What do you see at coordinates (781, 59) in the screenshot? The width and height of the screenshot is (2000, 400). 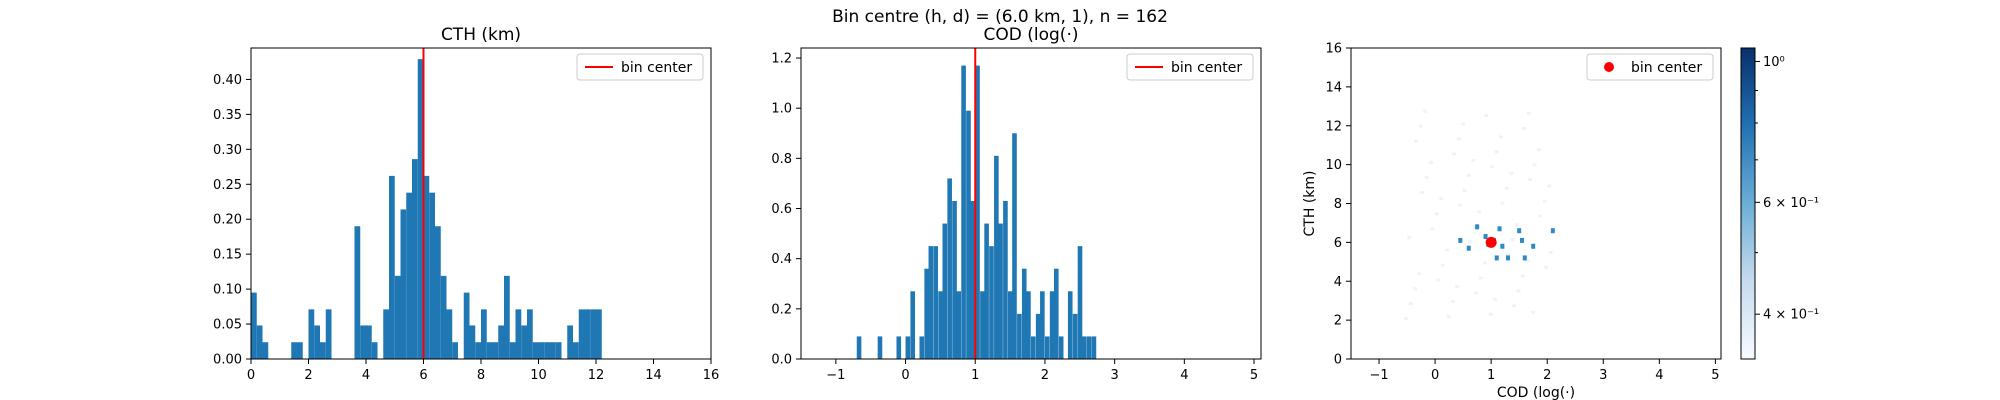 I see `y-tick-label: 1.2` at bounding box center [781, 59].